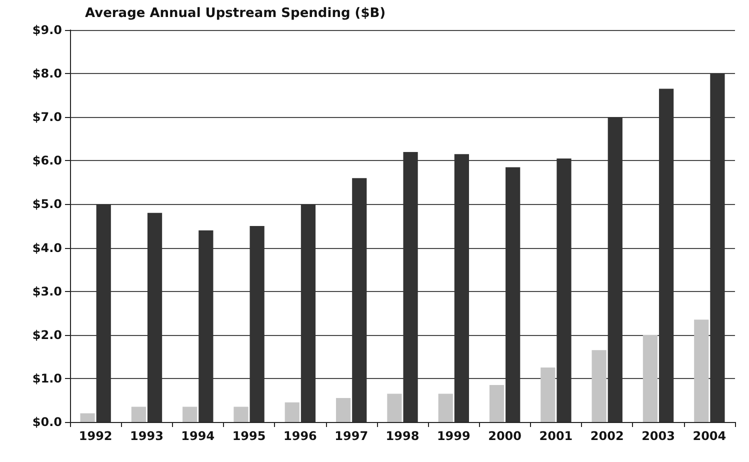 This screenshot has height=462, width=749. Describe the element at coordinates (607, 436) in the screenshot. I see `x-tick-label: 2002` at that location.